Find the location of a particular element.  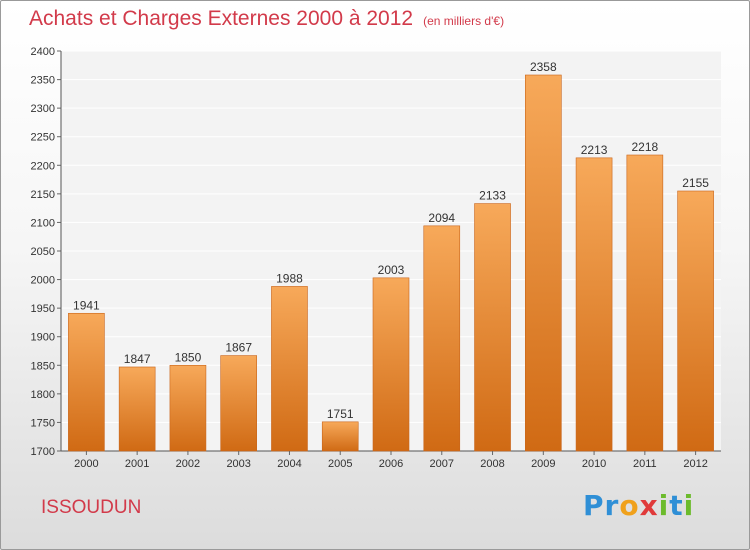

chart-subtitle: (en milliers d'€) is located at coordinates (464, 21).